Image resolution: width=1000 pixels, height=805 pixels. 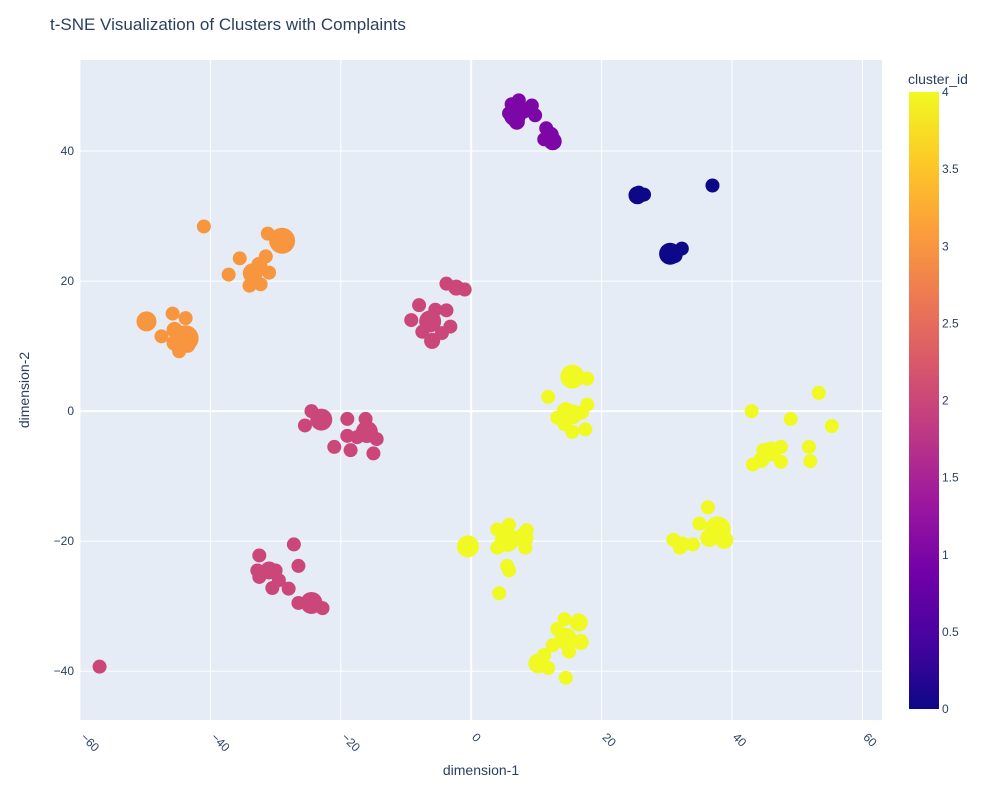 I want to click on colorbar-tick-label: 1, so click(x=945, y=555).